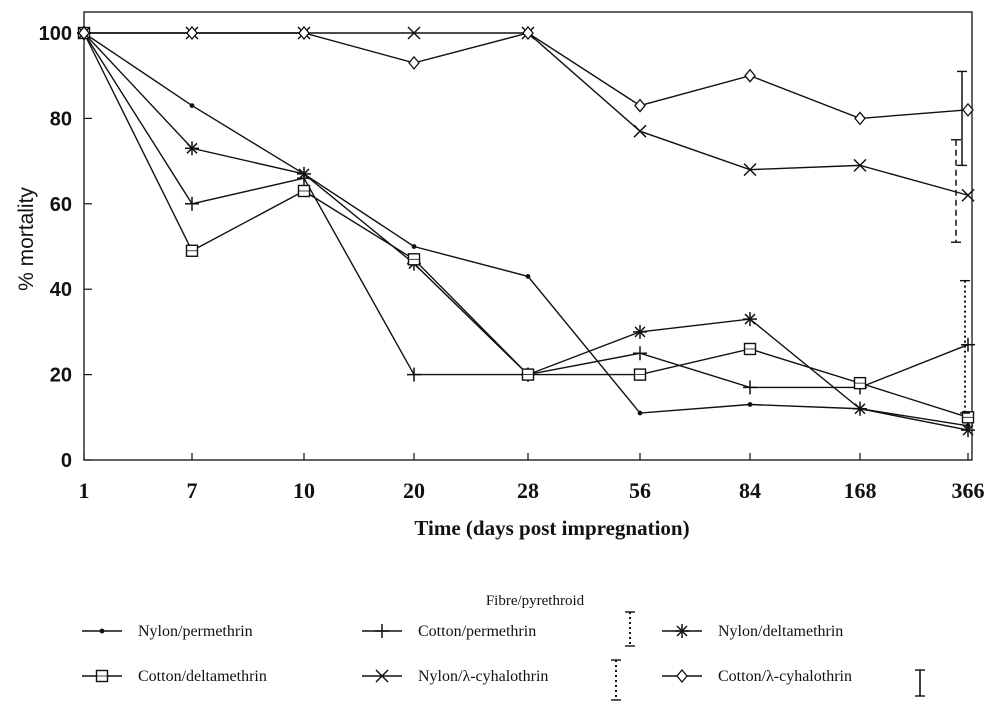 This screenshot has width=991, height=707. Describe the element at coordinates (551, 528) in the screenshot. I see `x-axis-label: Time (days post impregnation)` at that location.